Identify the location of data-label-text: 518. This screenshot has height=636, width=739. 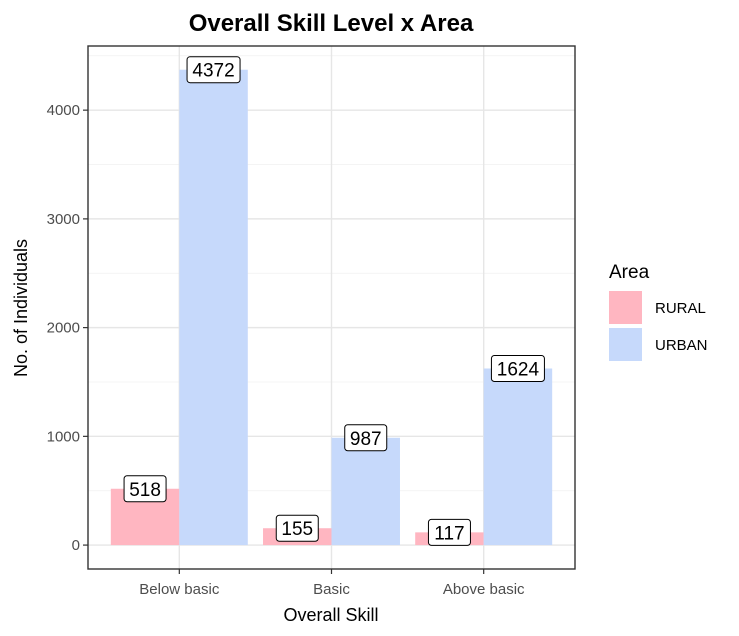
(145, 490).